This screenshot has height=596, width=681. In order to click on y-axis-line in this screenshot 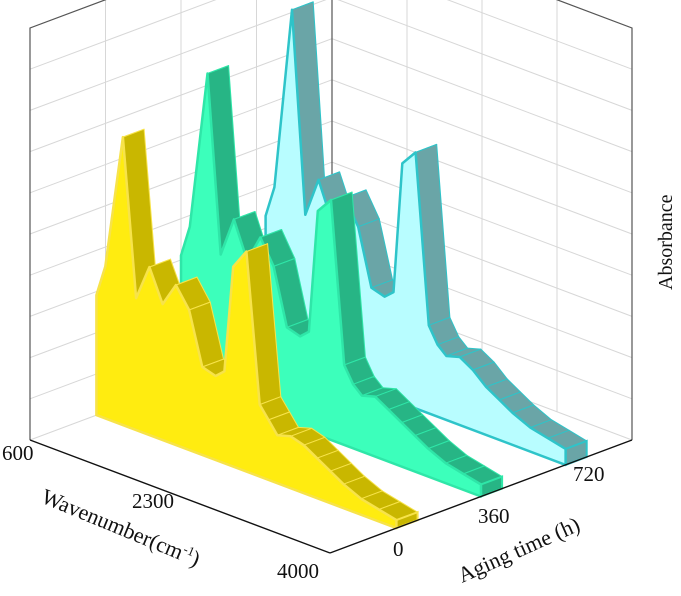, I will do `click(481, 496)`.